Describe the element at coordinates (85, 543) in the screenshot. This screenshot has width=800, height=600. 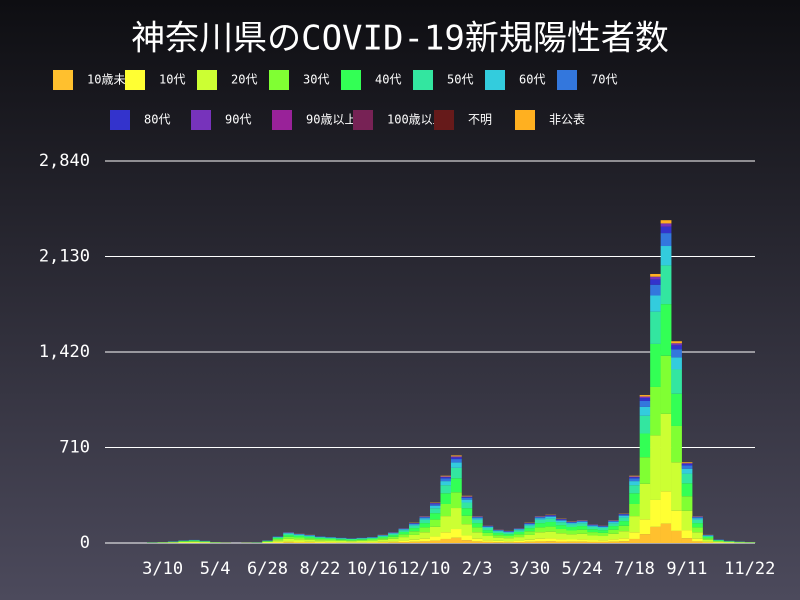
I see `y-tick-label: 0` at that location.